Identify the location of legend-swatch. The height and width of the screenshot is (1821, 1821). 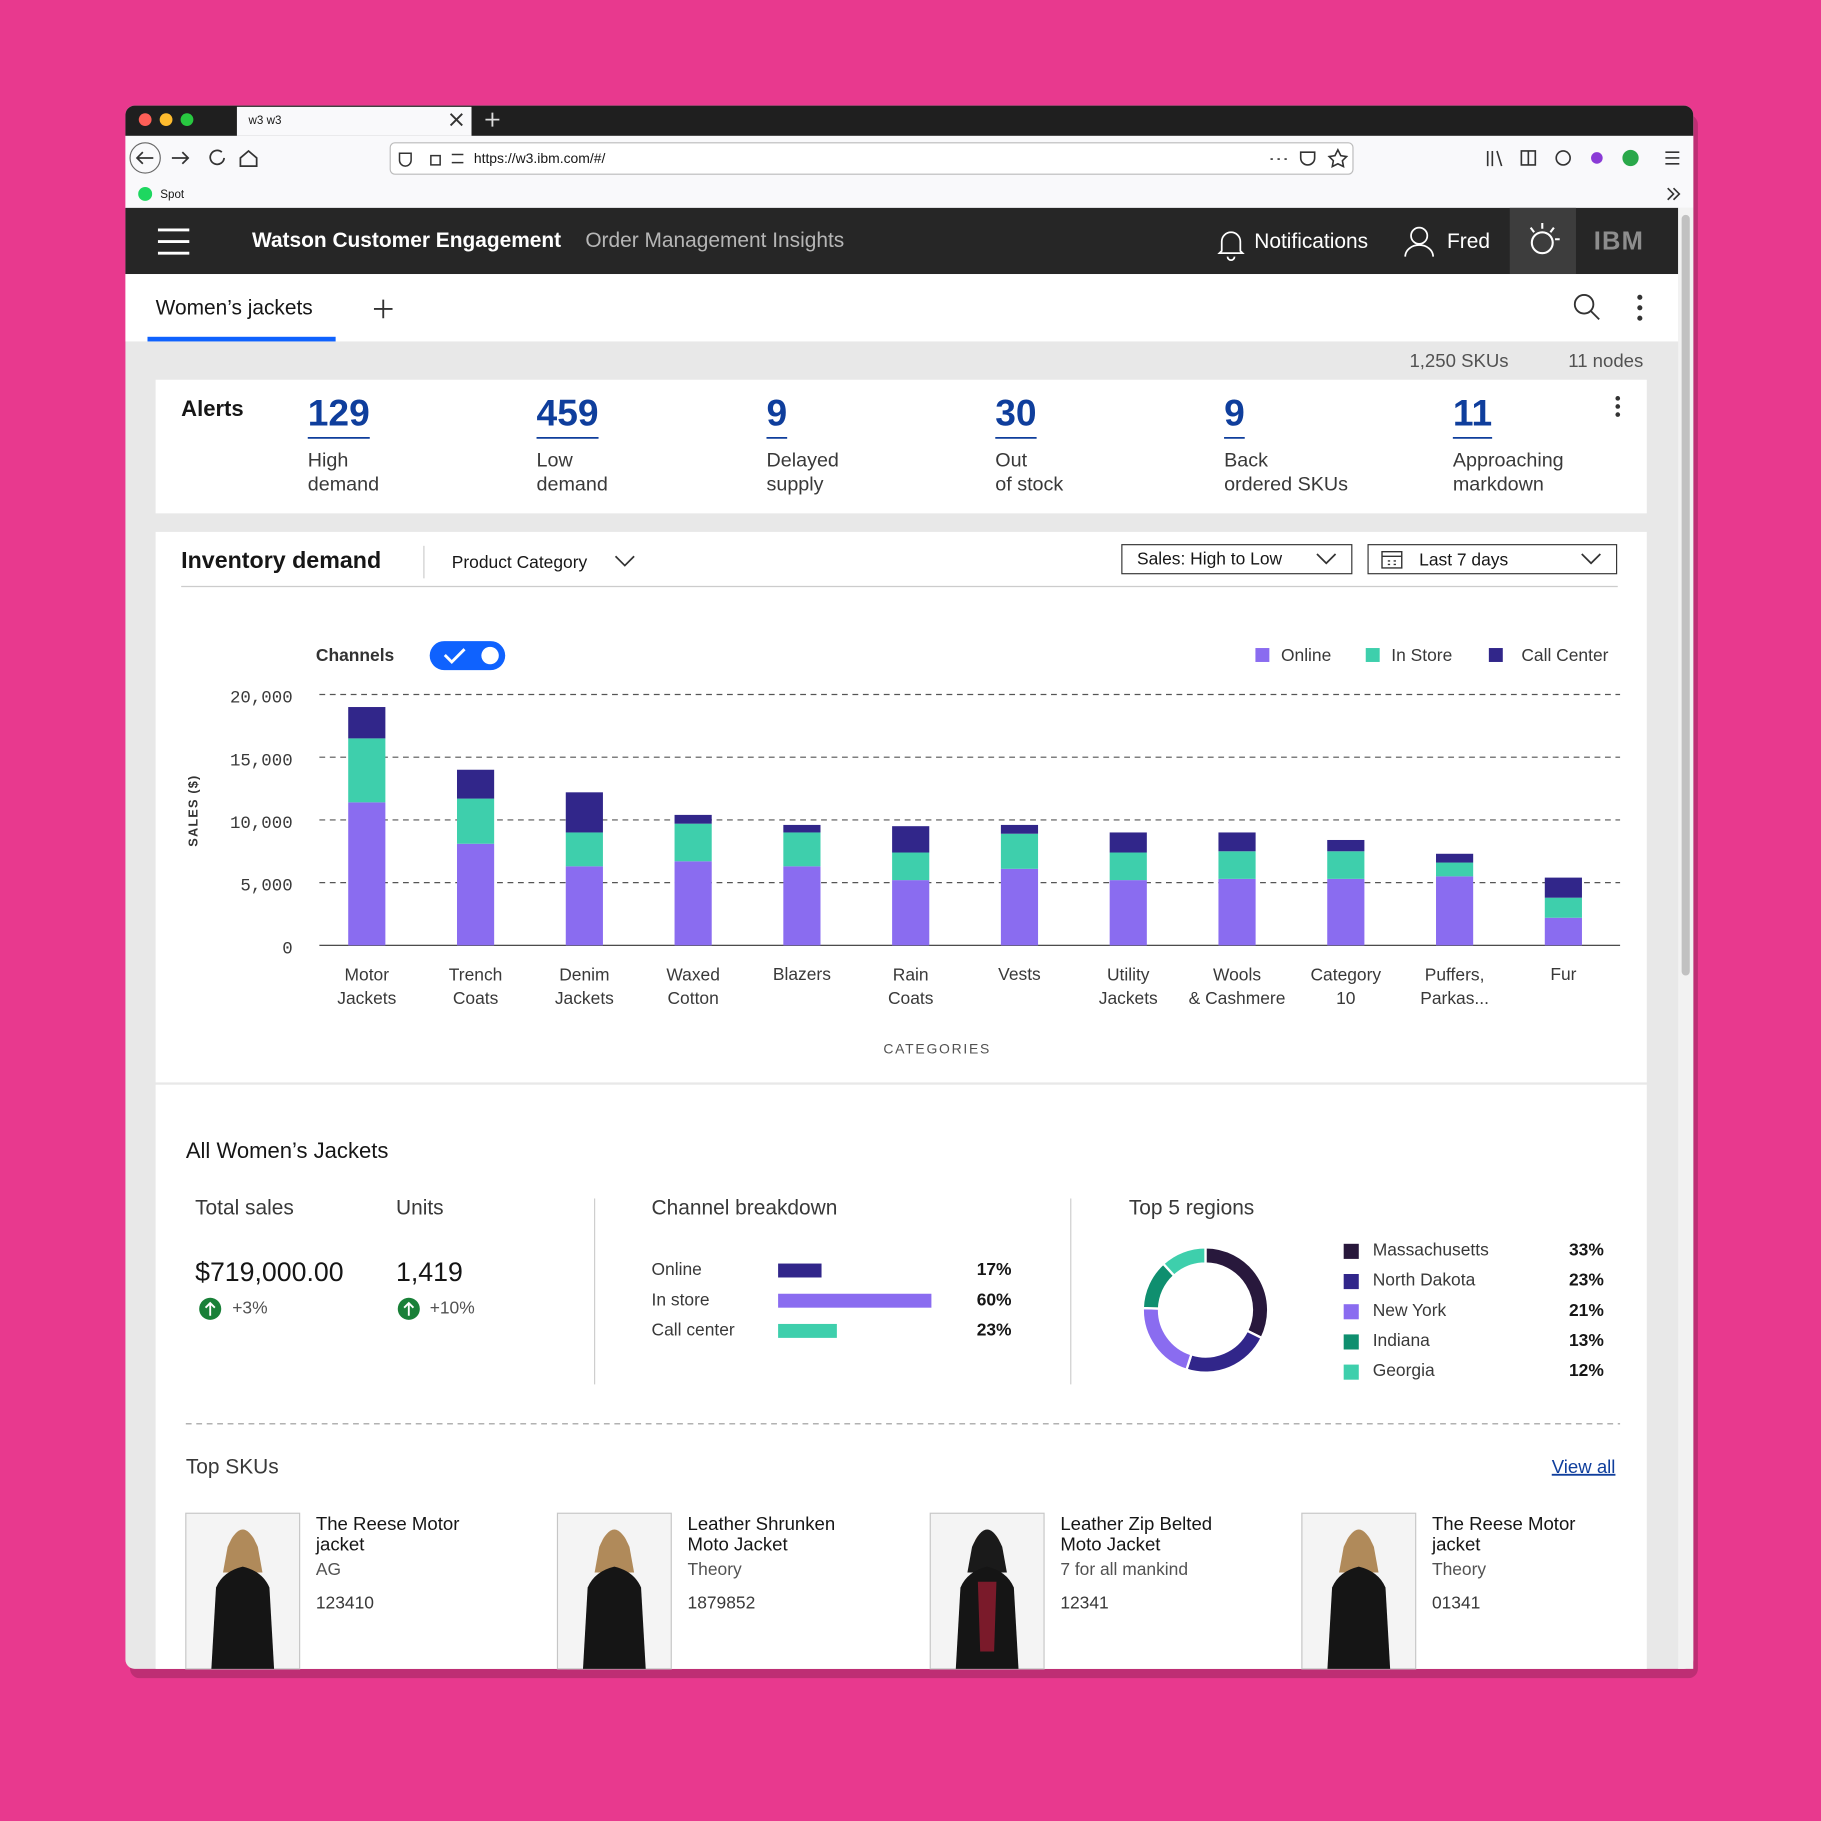
(1372, 655).